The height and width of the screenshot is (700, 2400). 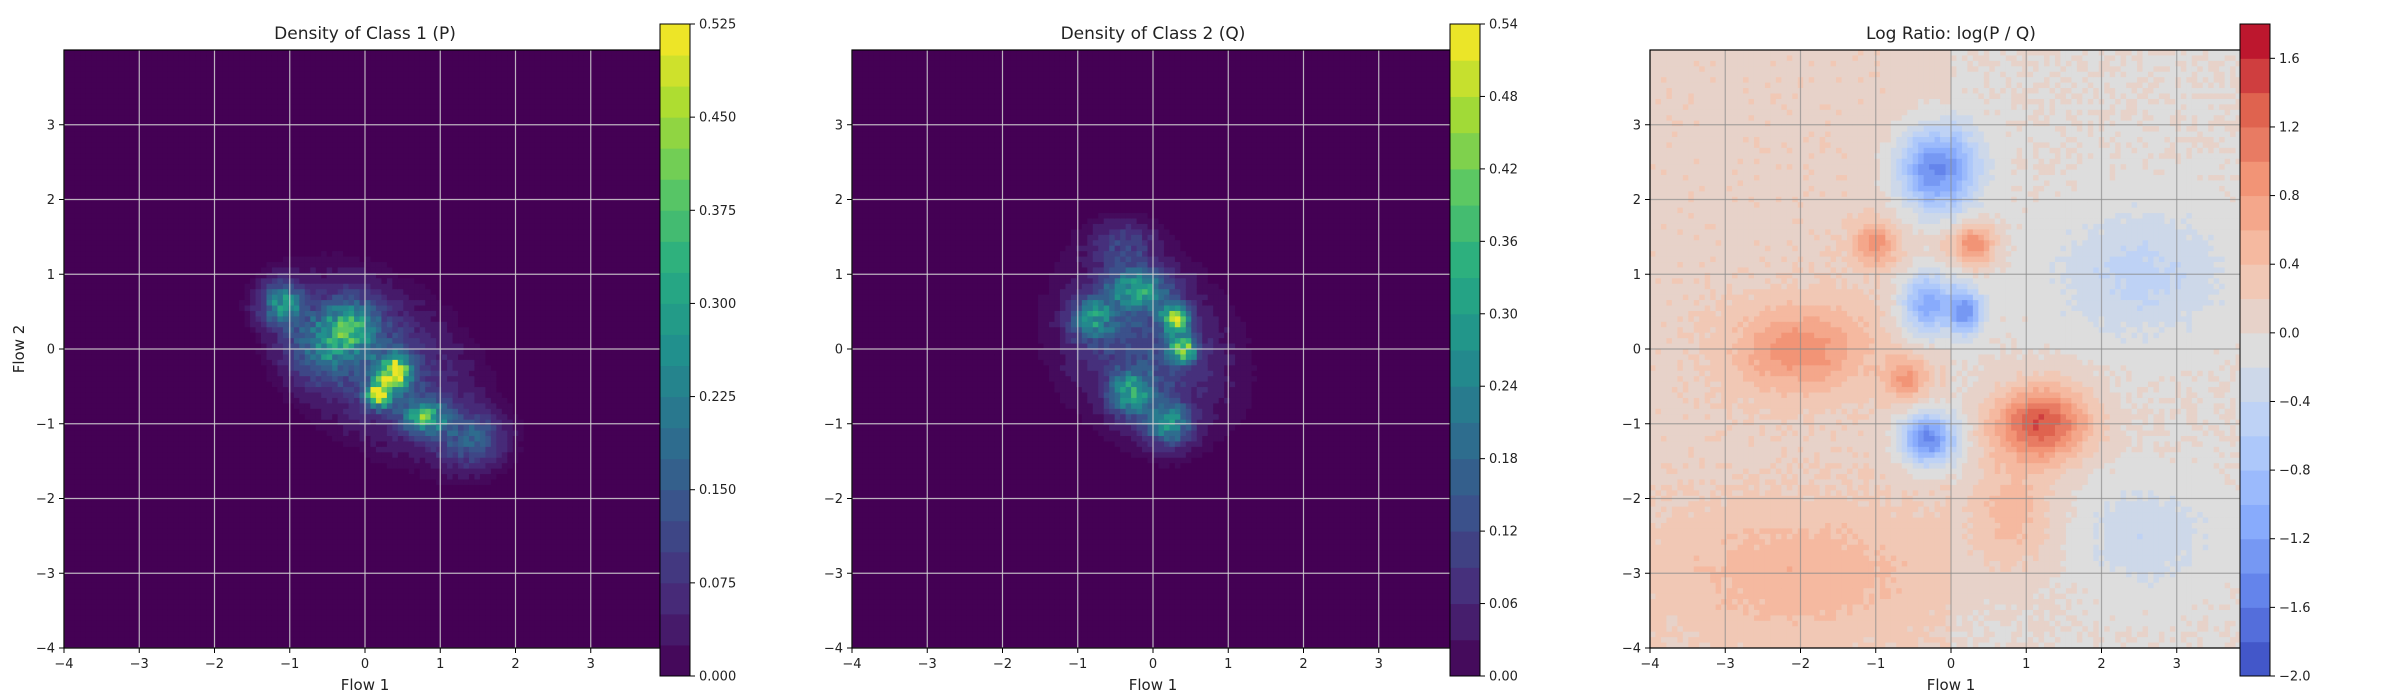 I want to click on chart-title: Density of Class 1 (P), so click(x=365, y=34).